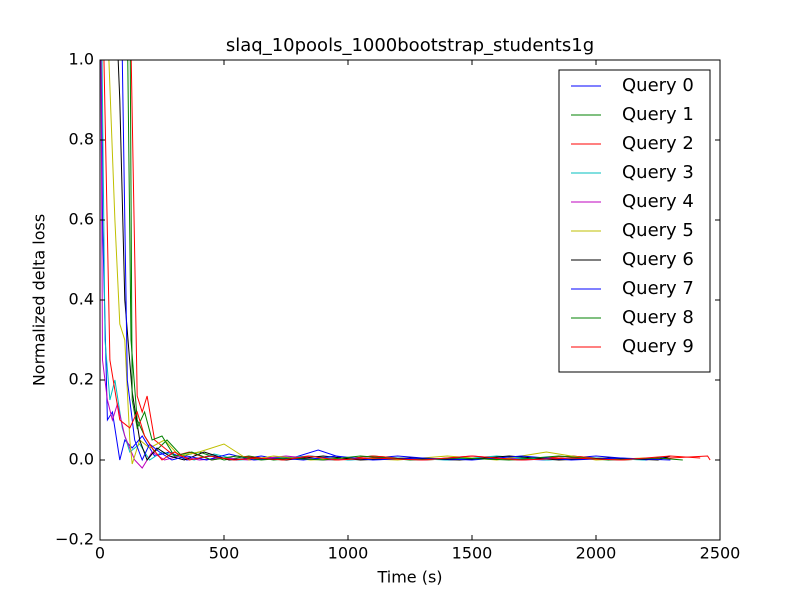  What do you see at coordinates (81, 59) in the screenshot?
I see `y-tick-label: 1.0` at bounding box center [81, 59].